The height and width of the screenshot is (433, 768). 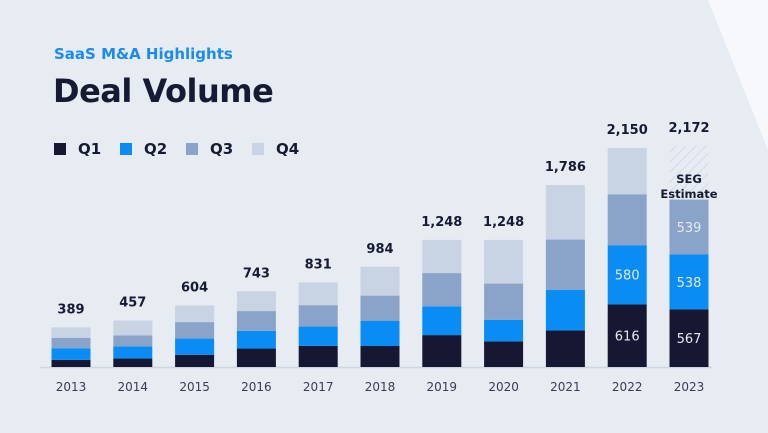 I want to click on legend-swatch-q4, so click(x=258, y=149).